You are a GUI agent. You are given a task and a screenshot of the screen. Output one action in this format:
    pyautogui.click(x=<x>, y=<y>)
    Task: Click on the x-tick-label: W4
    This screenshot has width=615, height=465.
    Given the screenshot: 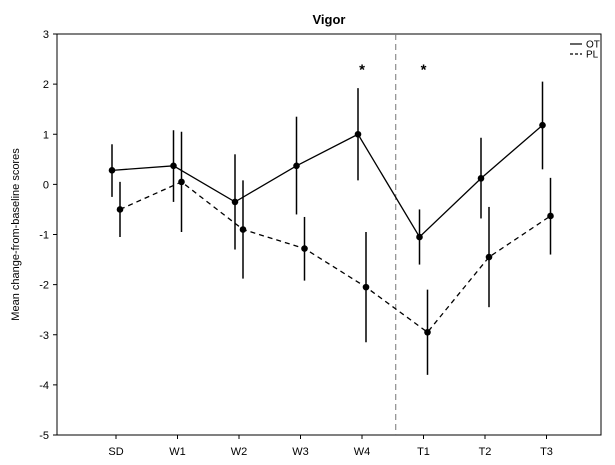 What is the action you would take?
    pyautogui.click(x=362, y=452)
    